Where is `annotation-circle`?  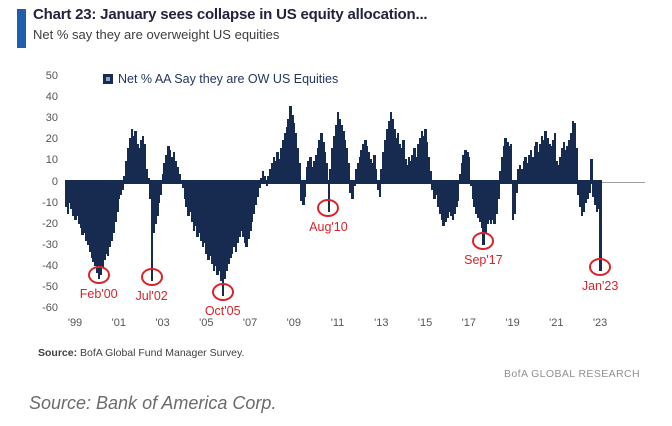 annotation-circle is located at coordinates (98, 275).